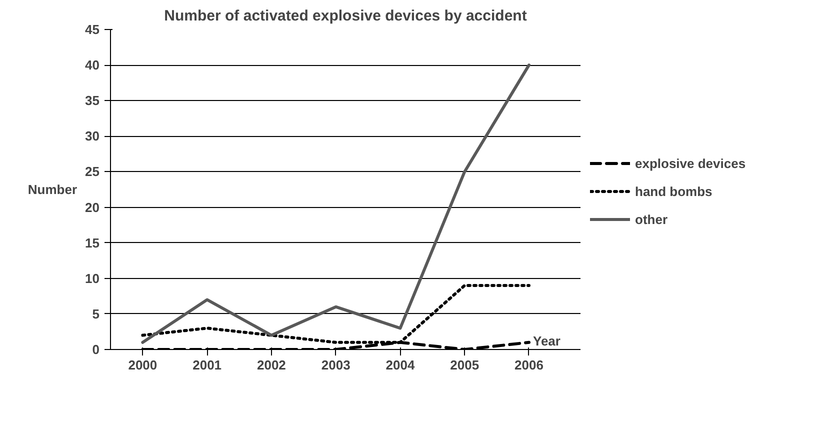  What do you see at coordinates (53, 189) in the screenshot?
I see `y-axis-title: Number` at bounding box center [53, 189].